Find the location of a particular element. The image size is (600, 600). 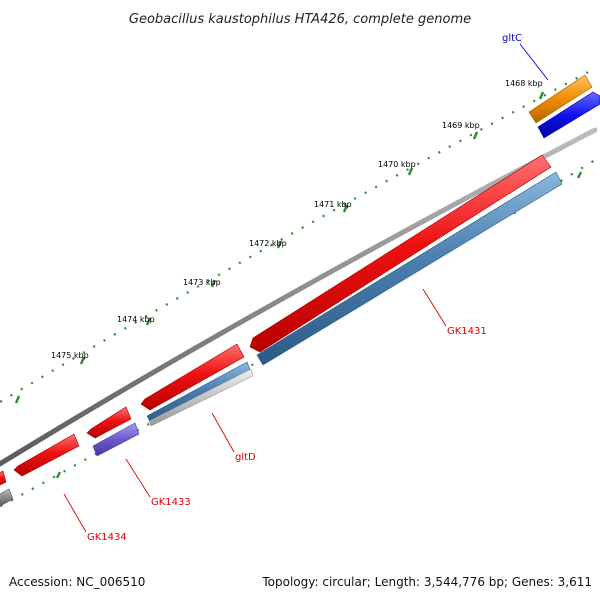

cds-arrow-gltC is located at coordinates (560, 99).